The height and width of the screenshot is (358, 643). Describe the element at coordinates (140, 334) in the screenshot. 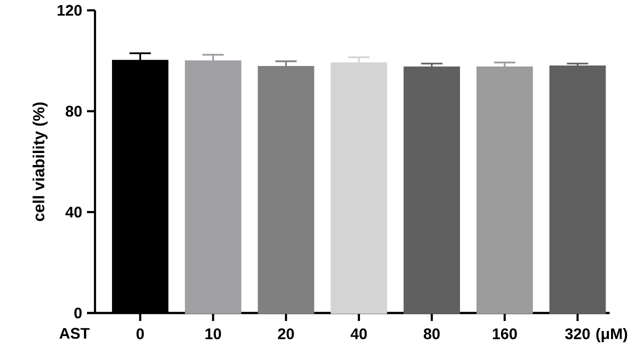

I see `x-tick-label: 0` at that location.